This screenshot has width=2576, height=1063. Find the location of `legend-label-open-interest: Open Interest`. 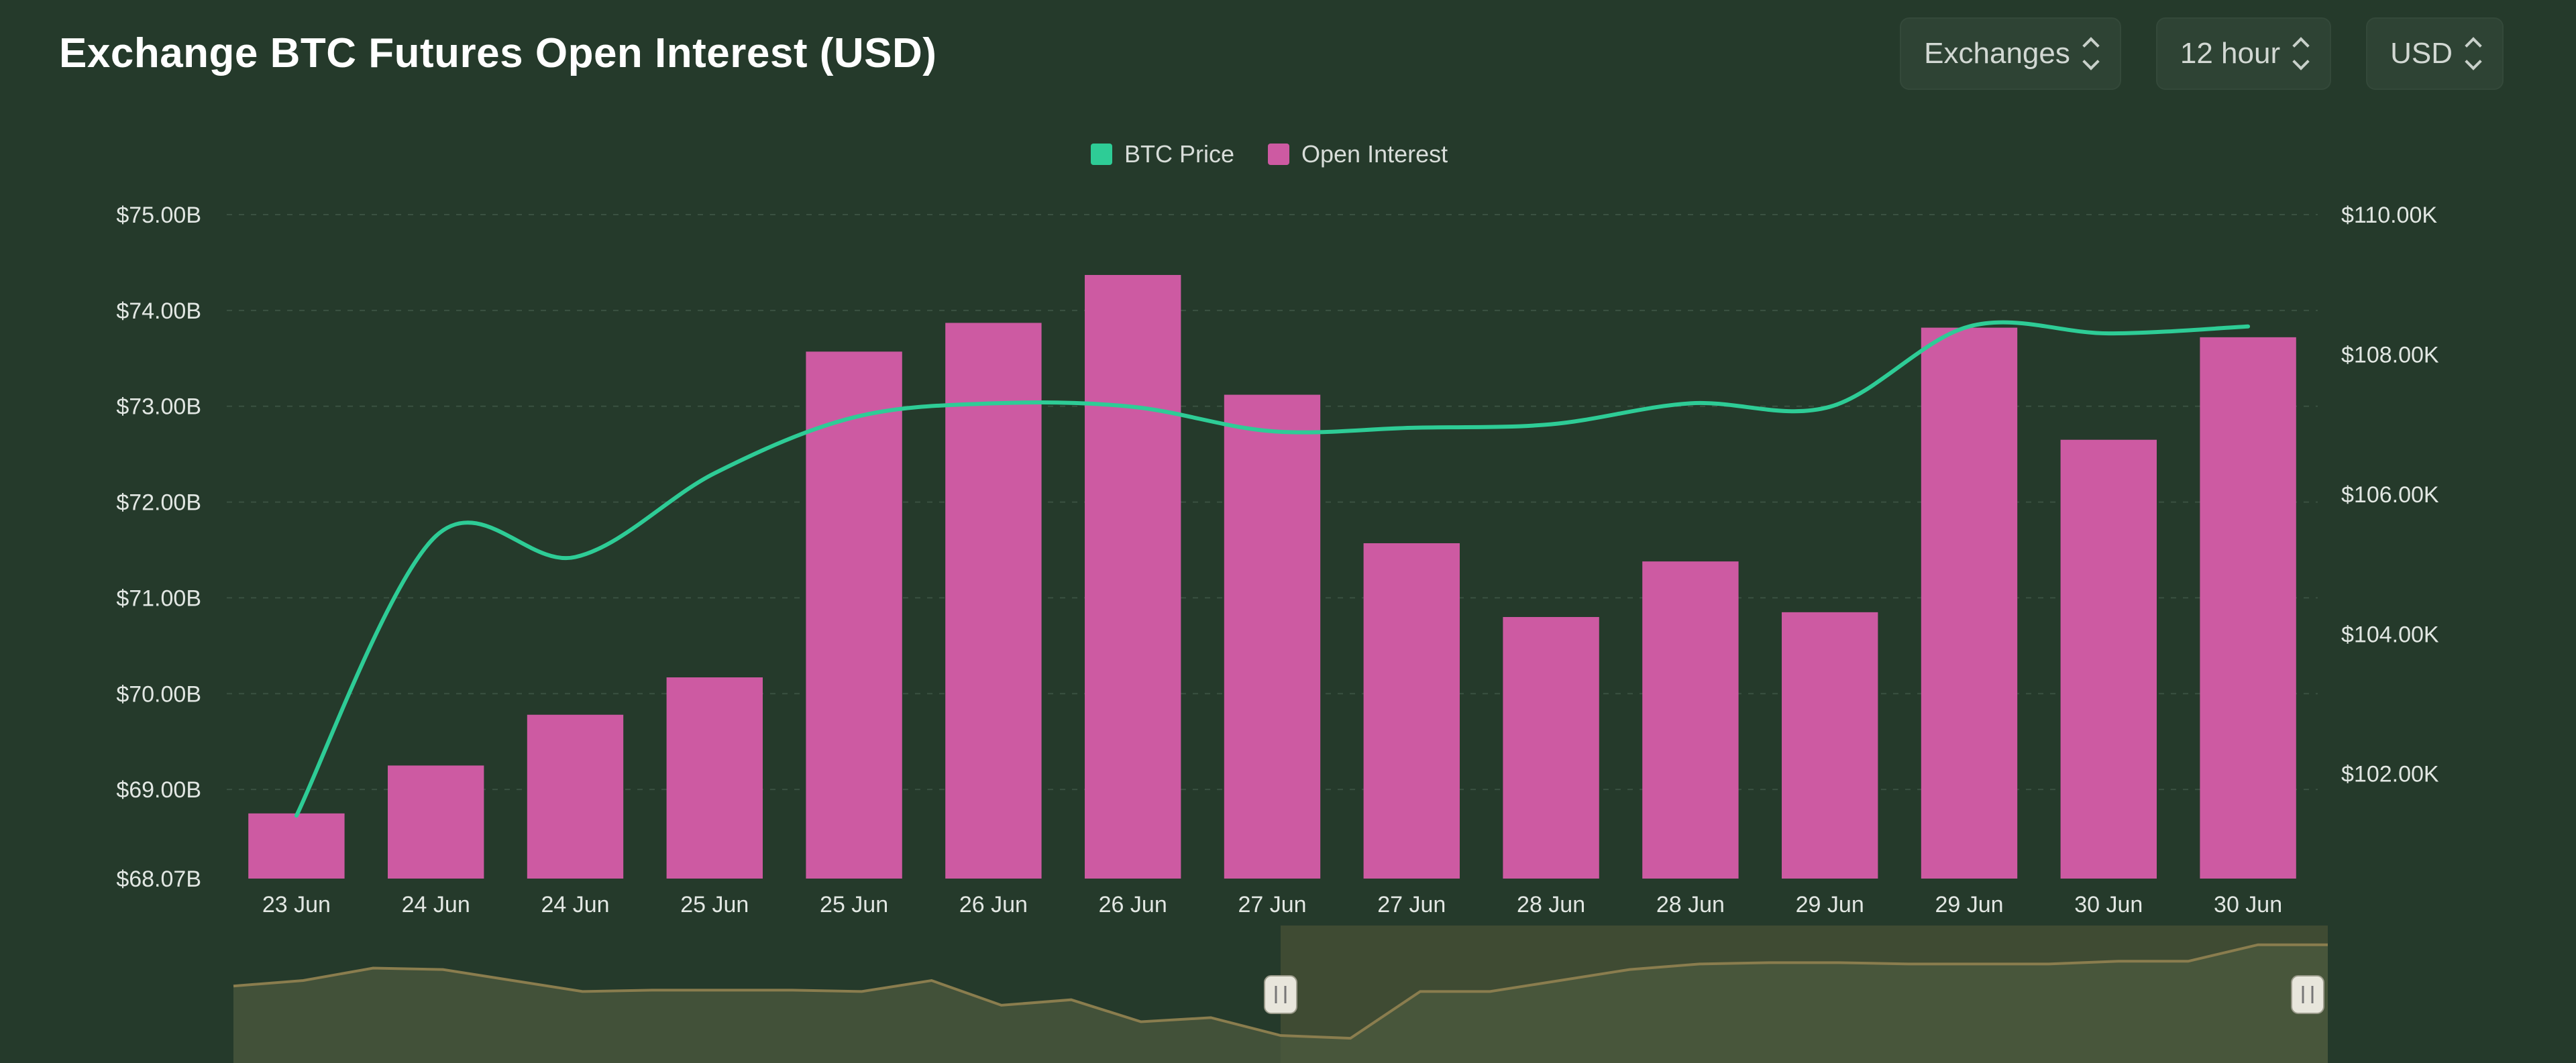

legend-label-open-interest: Open Interest is located at coordinates (1374, 154).